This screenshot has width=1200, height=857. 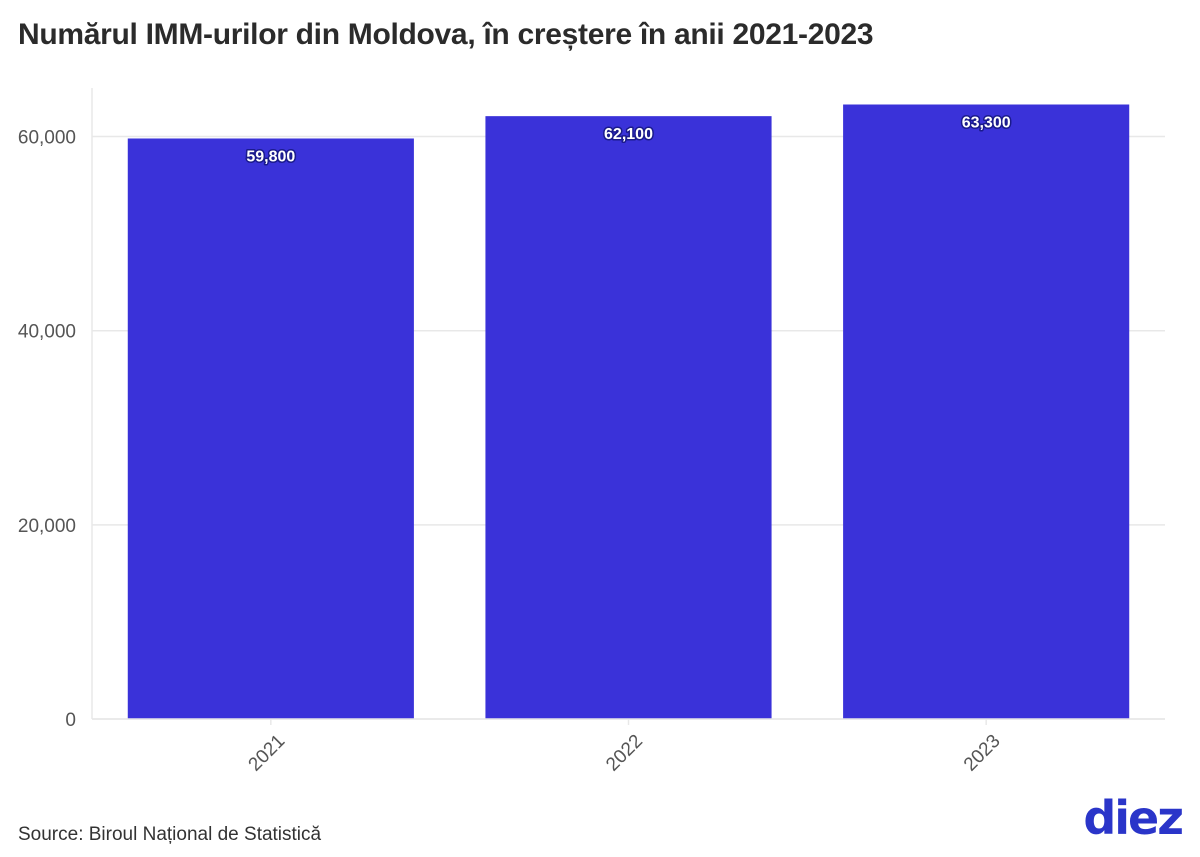 I want to click on x-axis: 2021 2022 2023, so click(x=628, y=747).